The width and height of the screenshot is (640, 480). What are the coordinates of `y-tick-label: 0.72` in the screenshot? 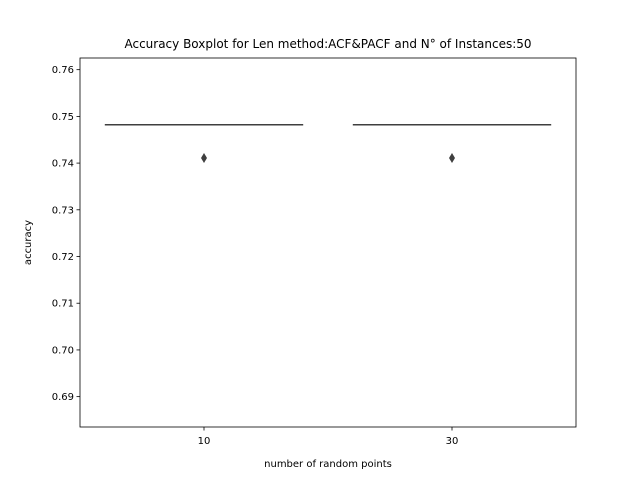 It's located at (63, 257).